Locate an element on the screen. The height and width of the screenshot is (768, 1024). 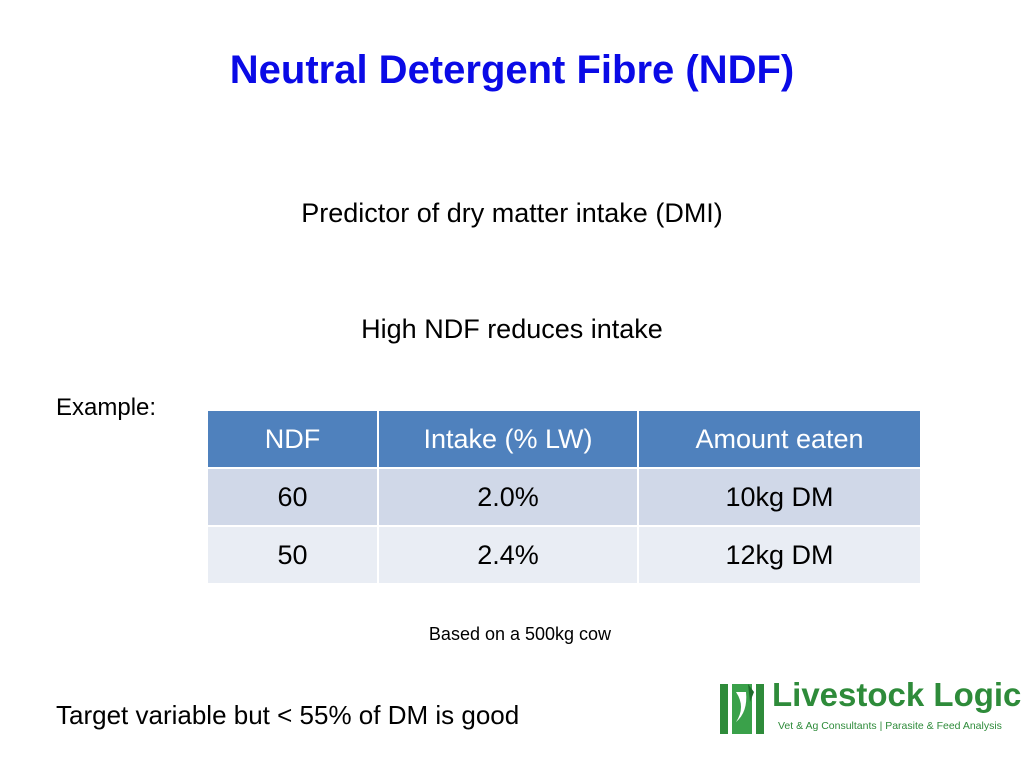
footer-text: Target variable but < 55% of DM is good is located at coordinates (288, 715).